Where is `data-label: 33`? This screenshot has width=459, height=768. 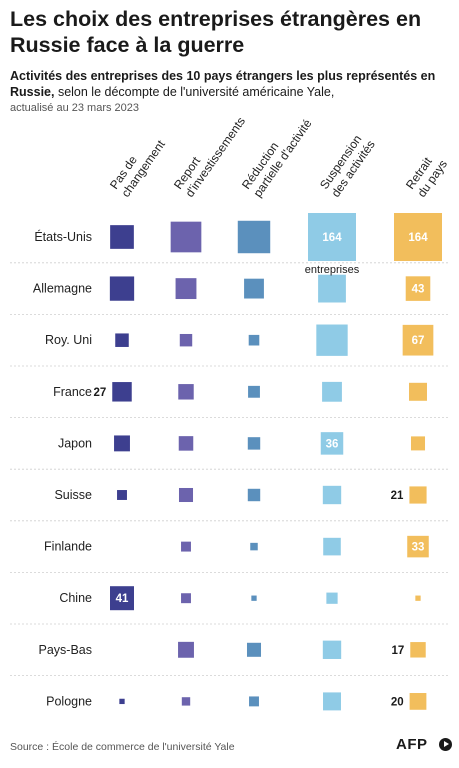 data-label: 33 is located at coordinates (418, 548).